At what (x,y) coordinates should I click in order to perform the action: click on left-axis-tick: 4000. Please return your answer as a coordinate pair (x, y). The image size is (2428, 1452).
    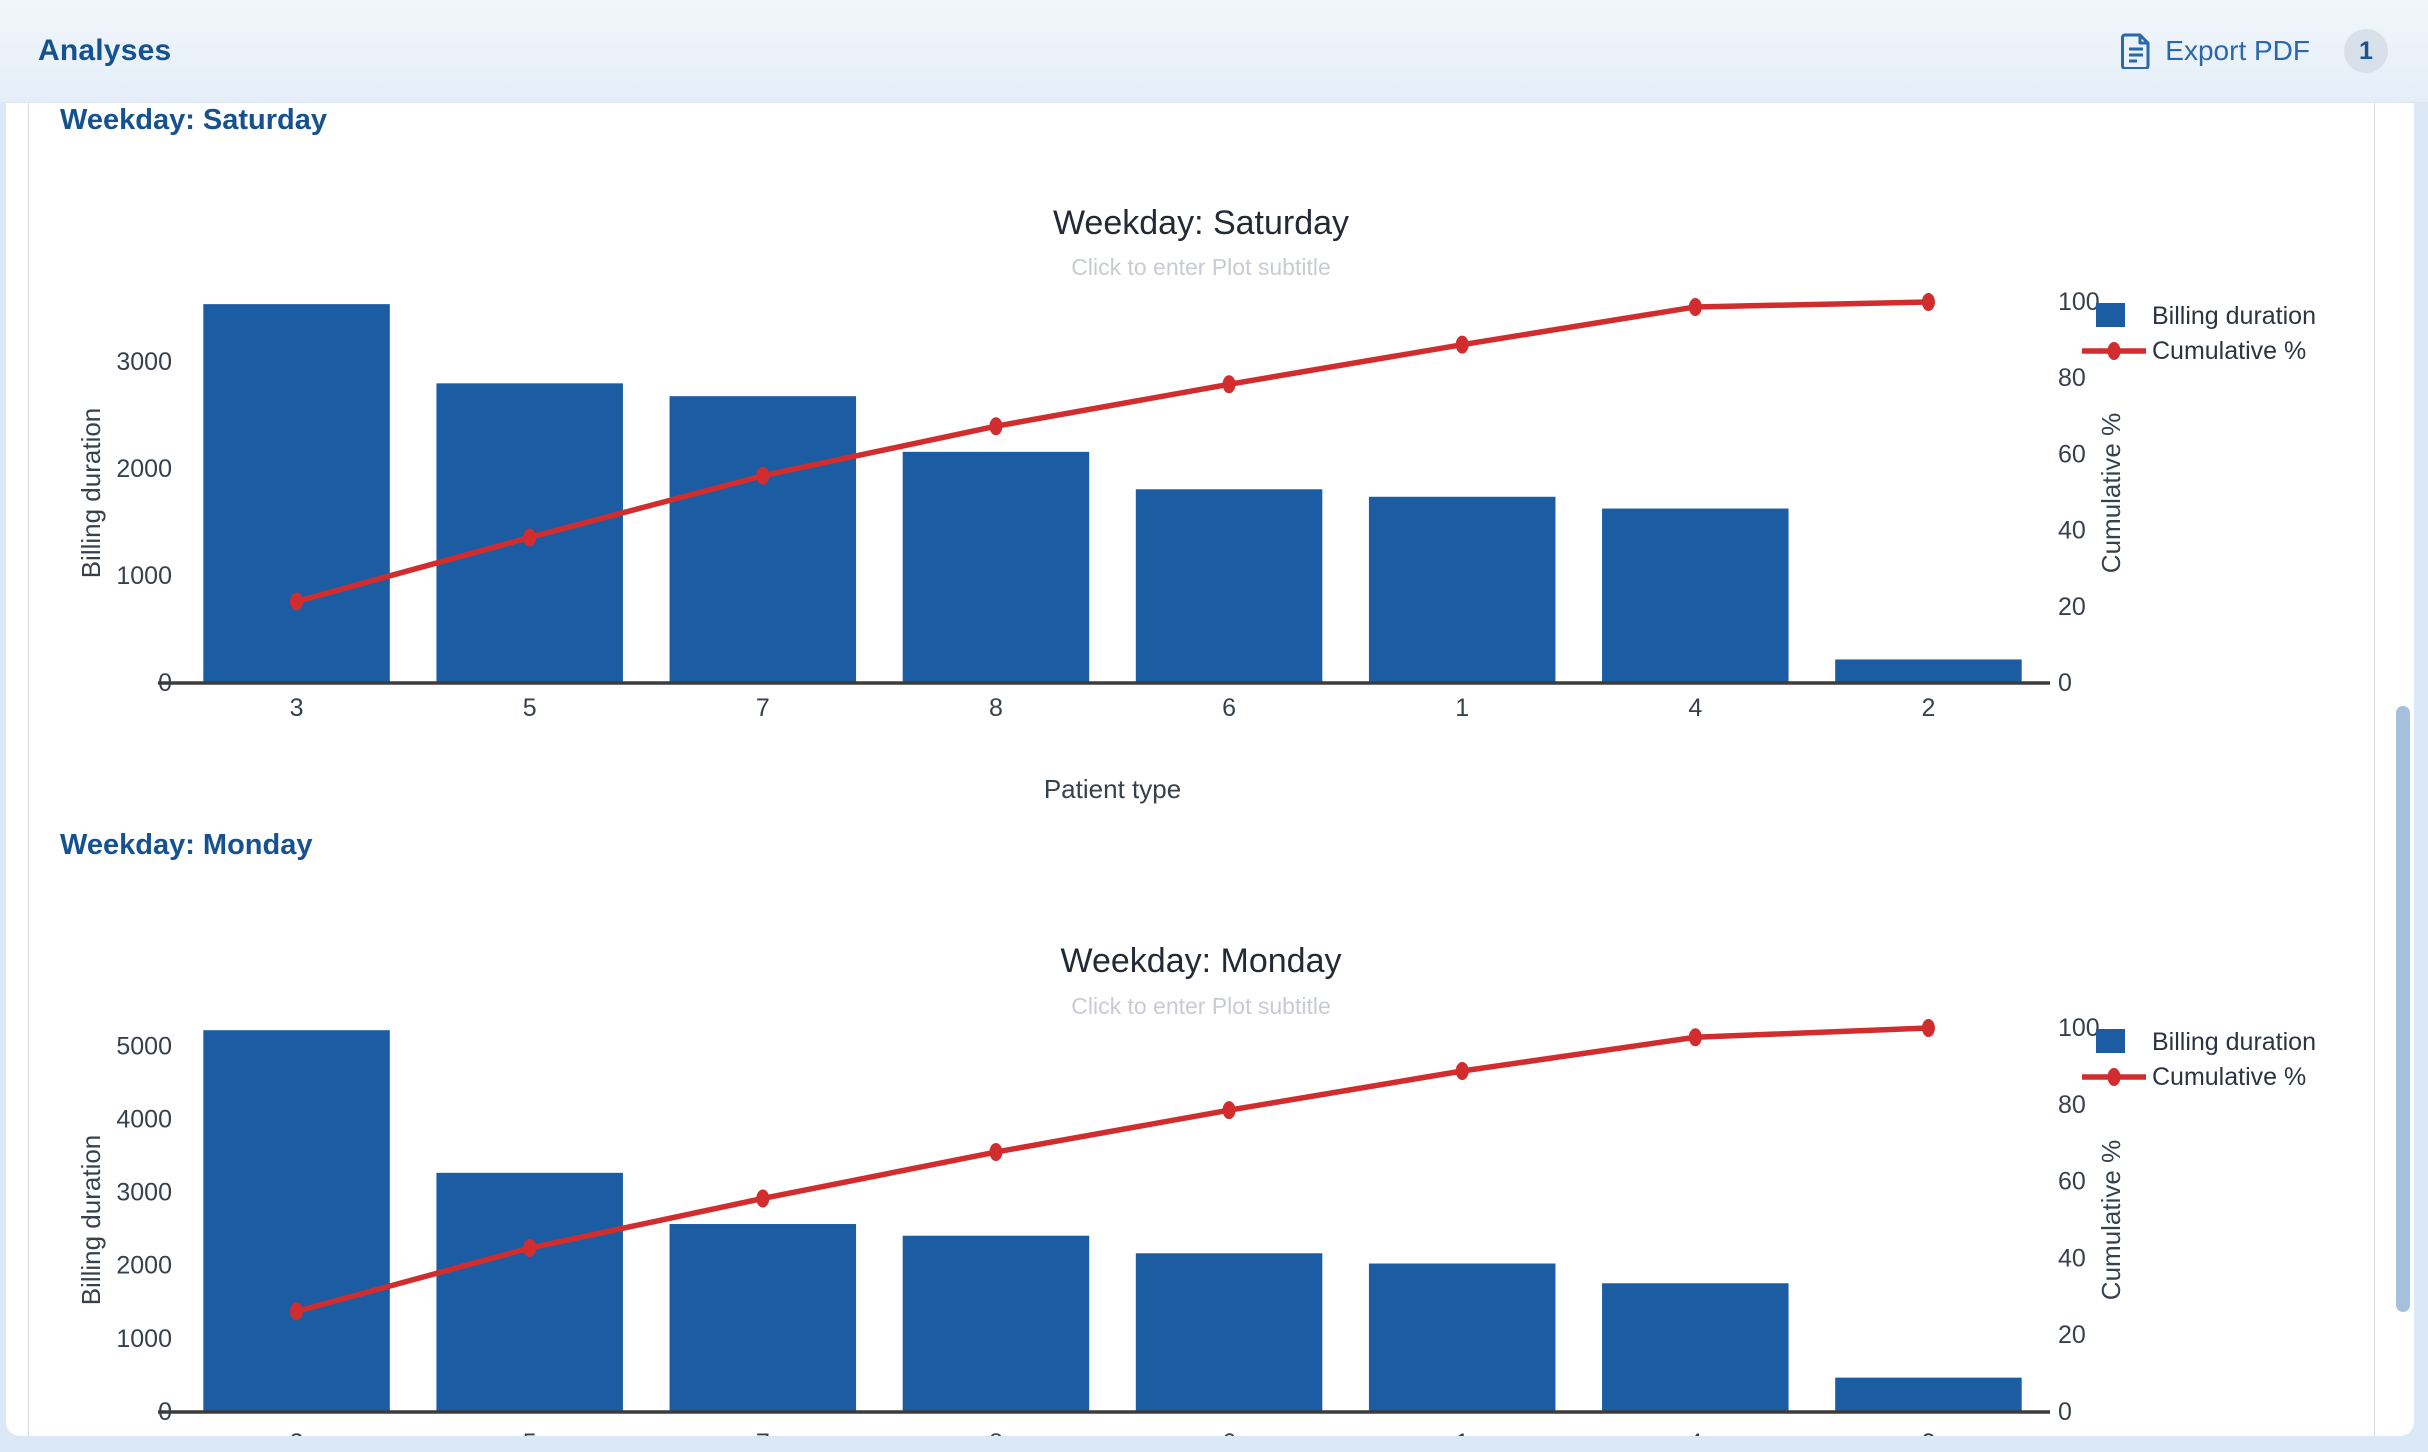
    Looking at the image, I should click on (144, 1119).